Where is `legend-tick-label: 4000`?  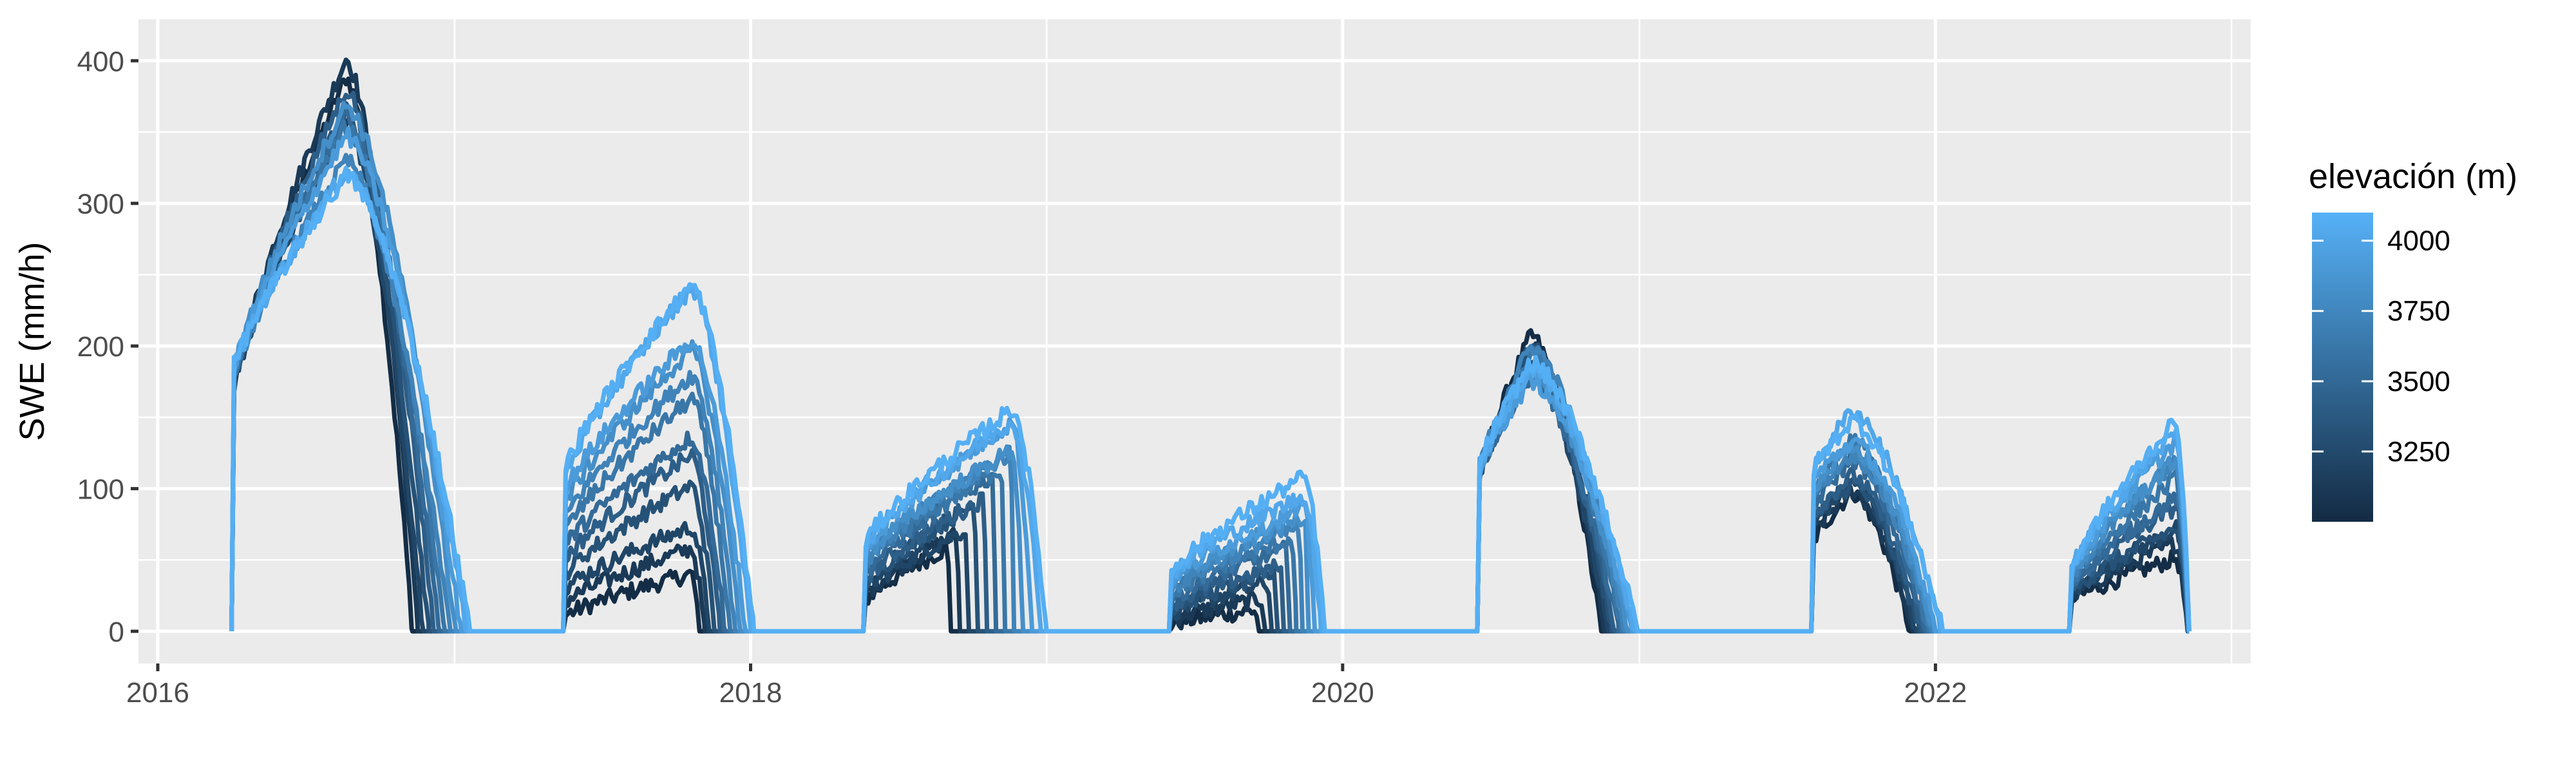
legend-tick-label: 4000 is located at coordinates (2419, 241).